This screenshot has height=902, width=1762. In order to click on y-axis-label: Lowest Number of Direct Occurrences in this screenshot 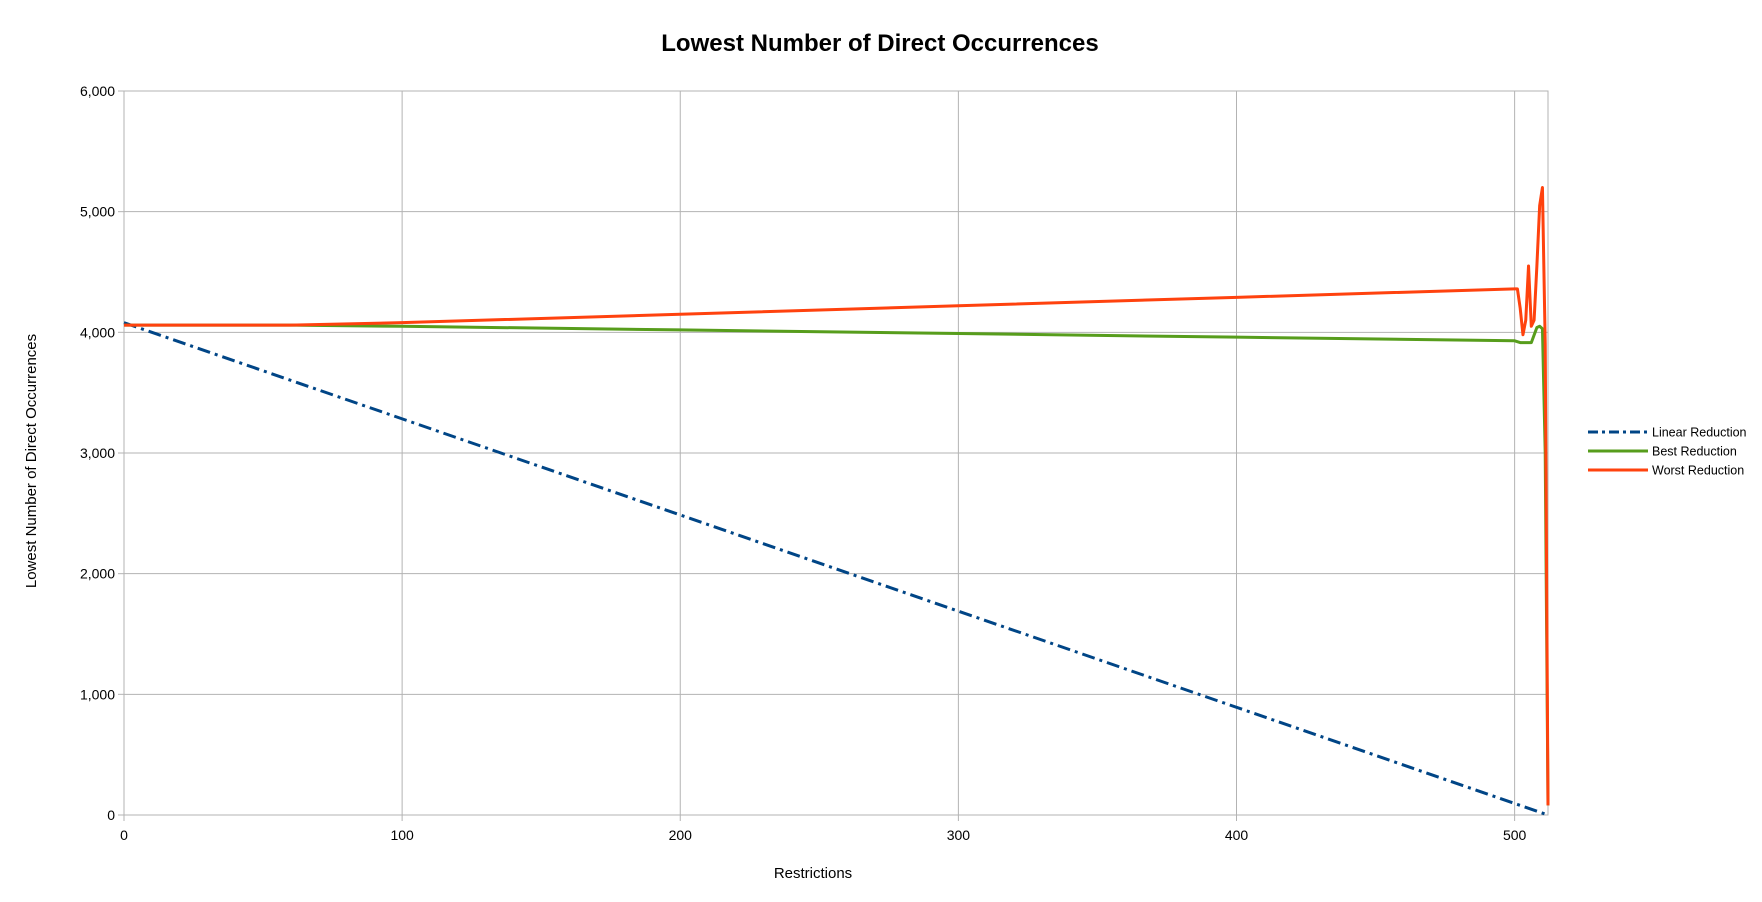, I will do `click(31, 461)`.